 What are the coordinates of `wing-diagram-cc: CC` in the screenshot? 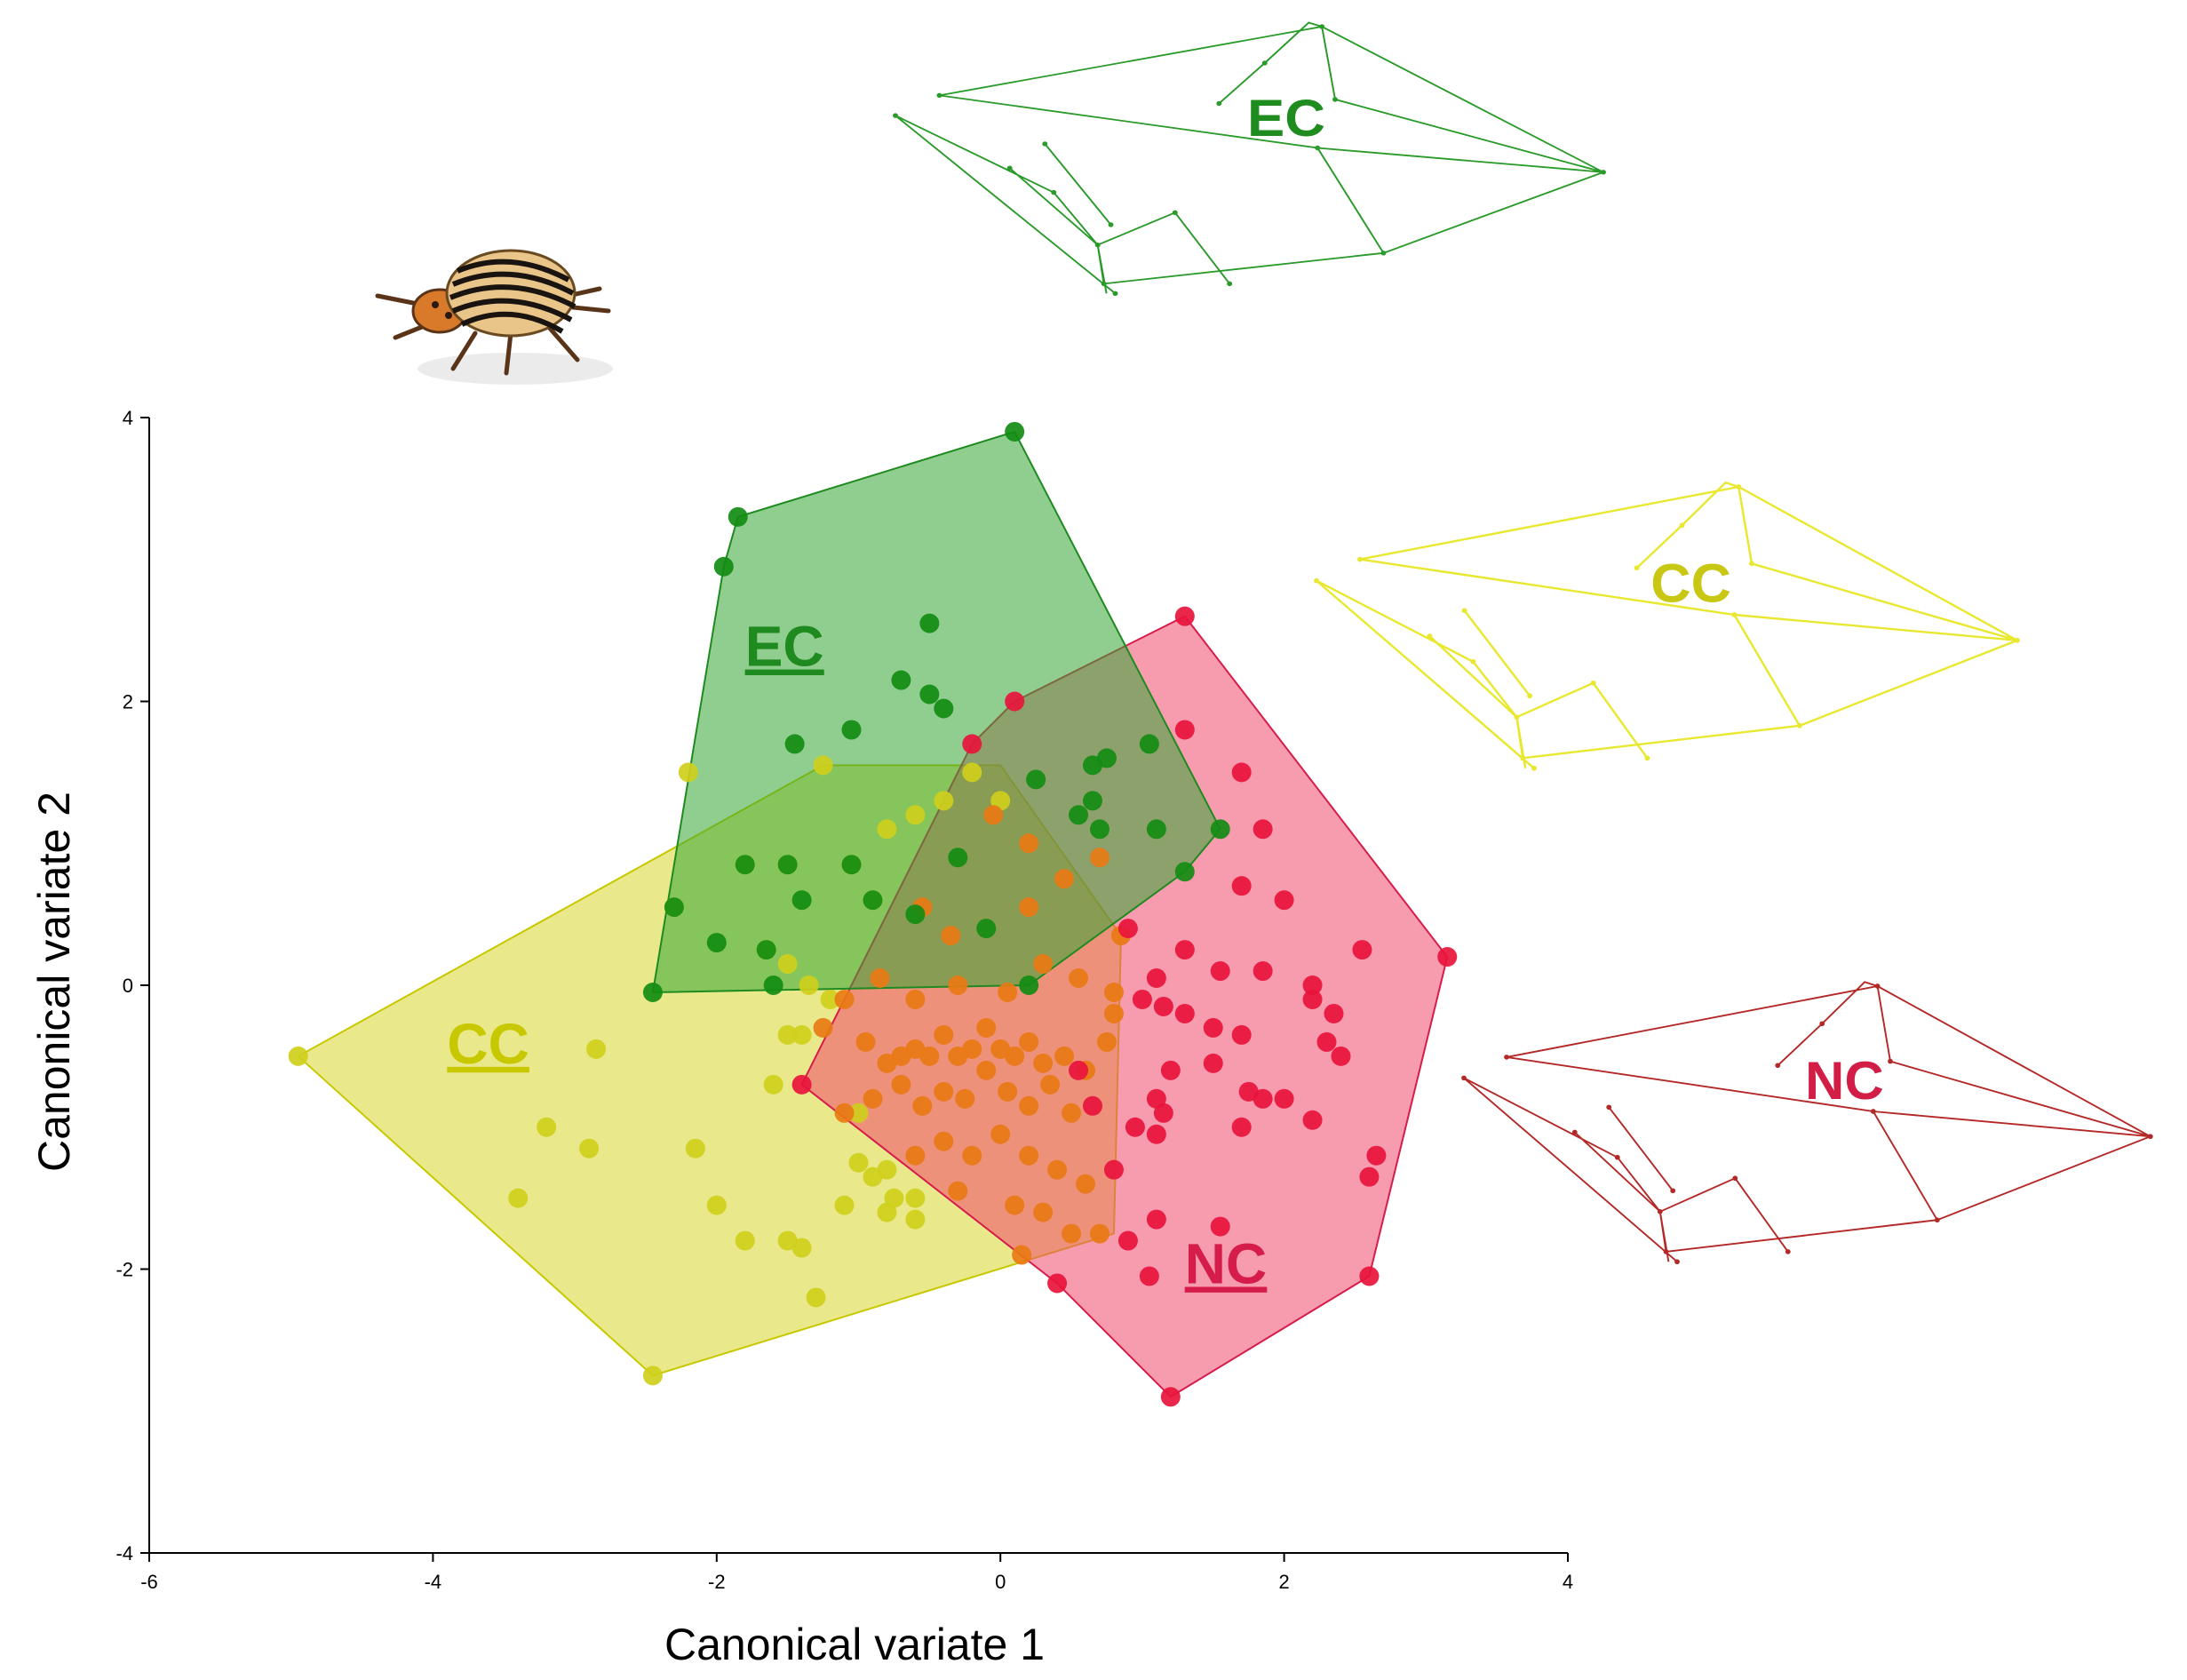 It's located at (1667, 626).